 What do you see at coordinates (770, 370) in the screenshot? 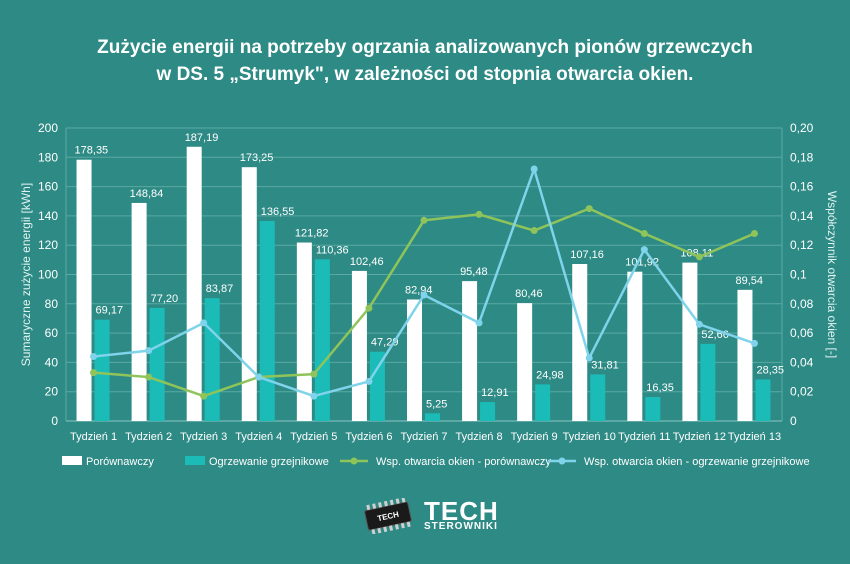
I see `data-label: 28,35` at bounding box center [770, 370].